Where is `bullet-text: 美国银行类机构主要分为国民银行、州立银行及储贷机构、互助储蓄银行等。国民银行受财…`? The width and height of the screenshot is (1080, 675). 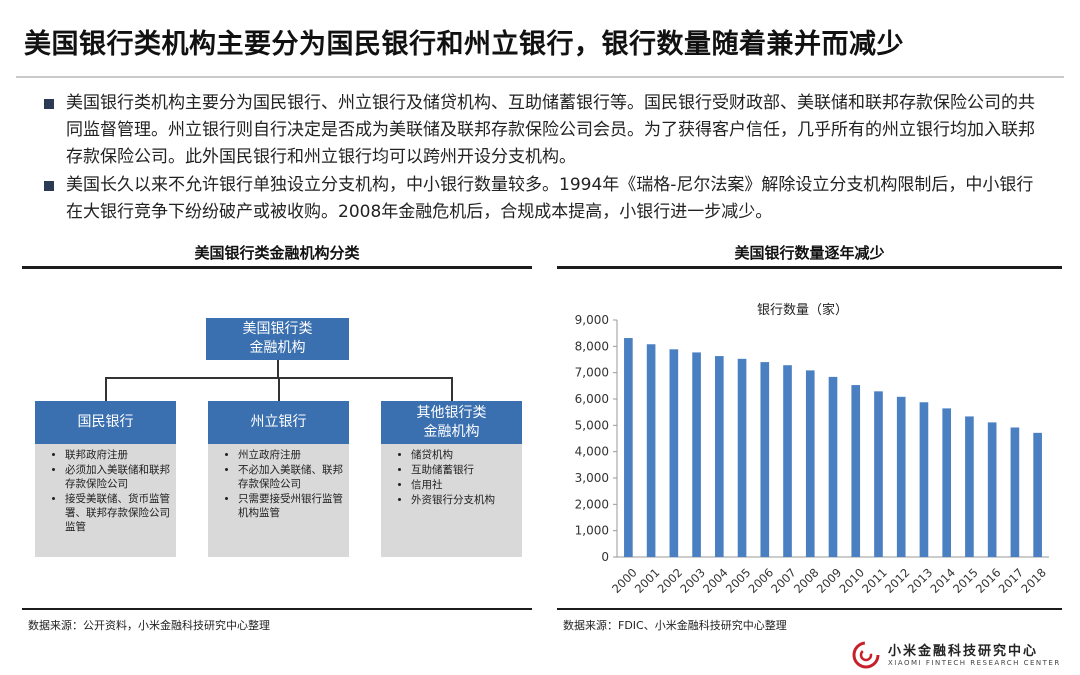
bullet-text: 美国银行类机构主要分为国民银行、州立银行及储贷机构、互助储蓄银行等。国民银行受财… is located at coordinates (550, 130).